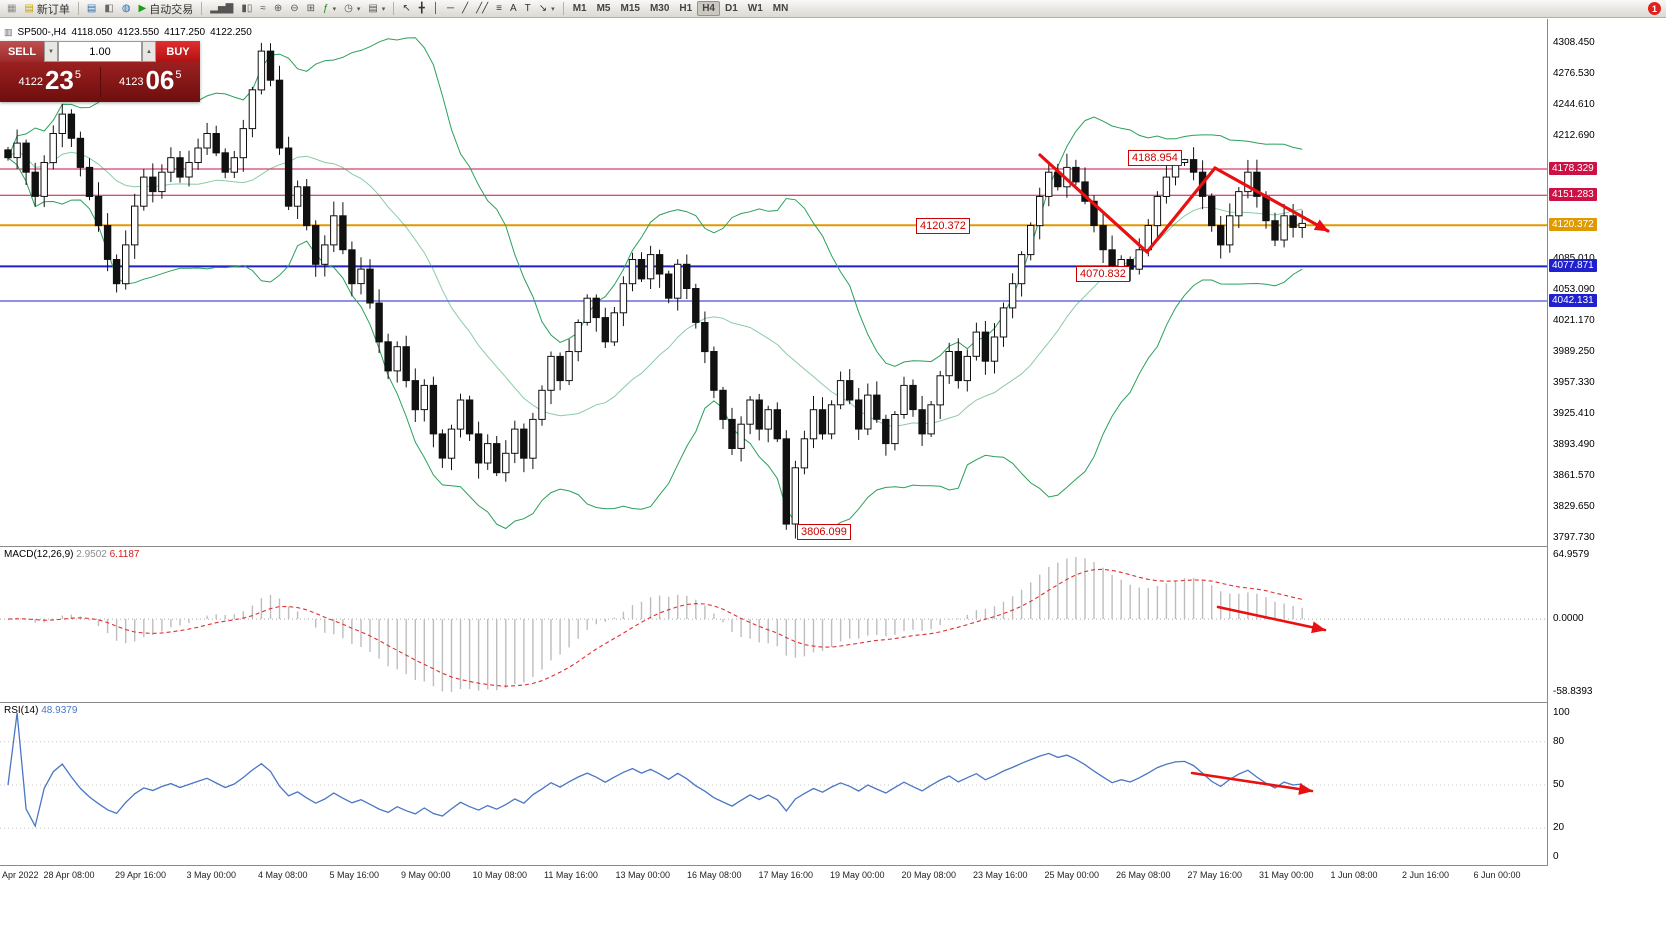 This screenshot has height=940, width=1666. Describe the element at coordinates (278, 9) in the screenshot. I see `zoom-in-button: ⊕` at that location.